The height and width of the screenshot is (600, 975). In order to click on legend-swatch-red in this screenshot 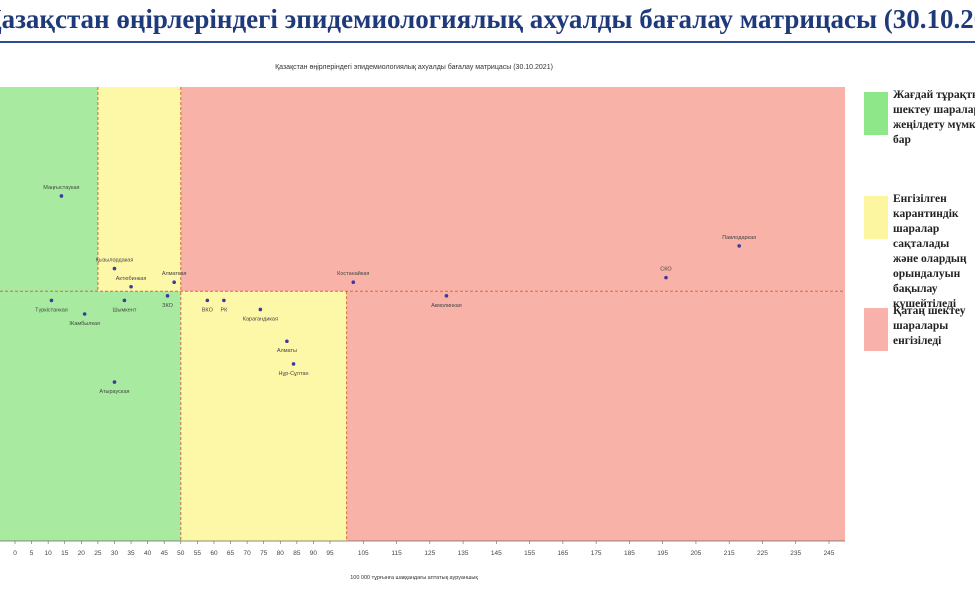, I will do `click(876, 329)`.